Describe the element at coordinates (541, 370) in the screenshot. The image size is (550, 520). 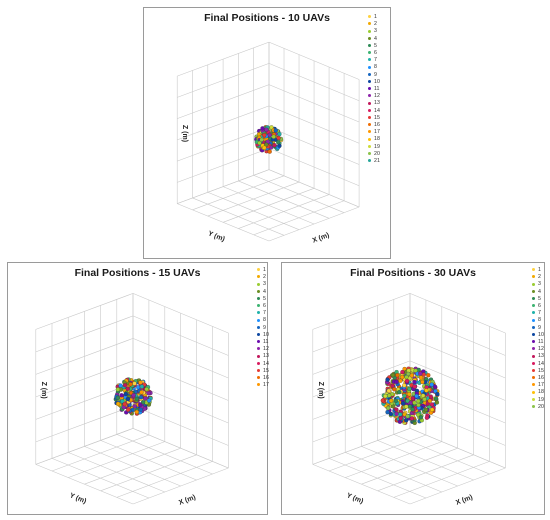
I see `legend-label: 15` at that location.